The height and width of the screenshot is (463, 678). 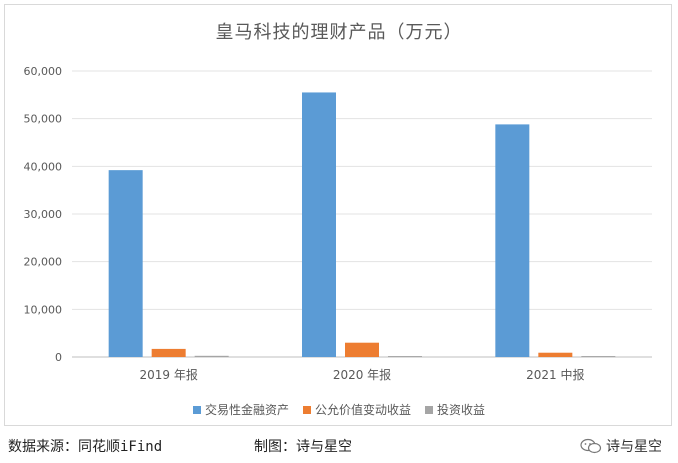 What do you see at coordinates (43, 119) in the screenshot?
I see `y-tick-label: 50,000` at bounding box center [43, 119].